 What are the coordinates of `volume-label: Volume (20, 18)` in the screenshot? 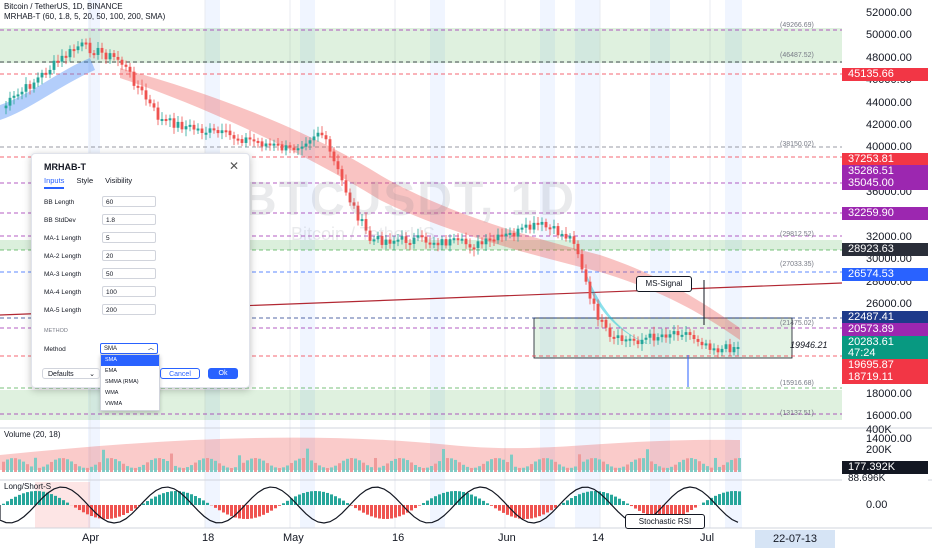 It's located at (32, 434).